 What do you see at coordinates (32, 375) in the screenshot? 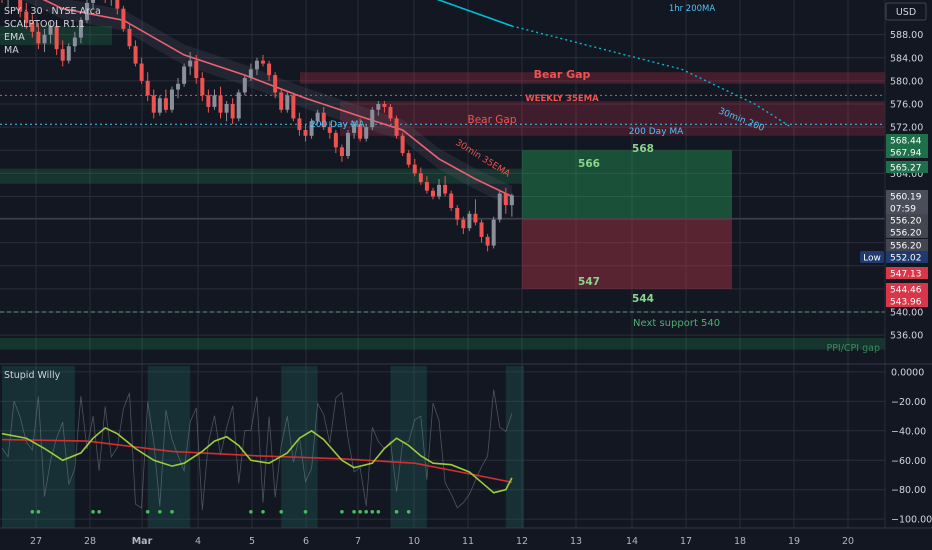
I see `legend-oscillator: Stupid Willy` at bounding box center [32, 375].